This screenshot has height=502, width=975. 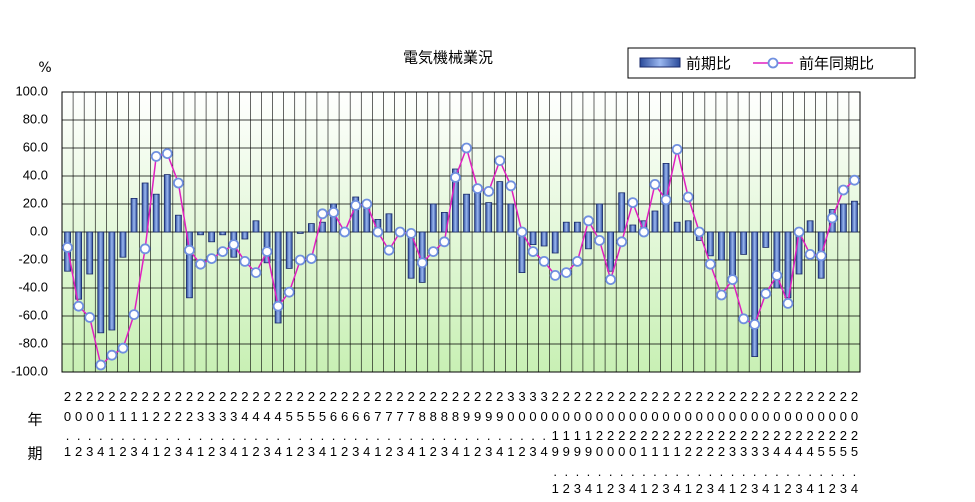 I want to click on y-tick-label: 40.0, so click(x=35, y=174).